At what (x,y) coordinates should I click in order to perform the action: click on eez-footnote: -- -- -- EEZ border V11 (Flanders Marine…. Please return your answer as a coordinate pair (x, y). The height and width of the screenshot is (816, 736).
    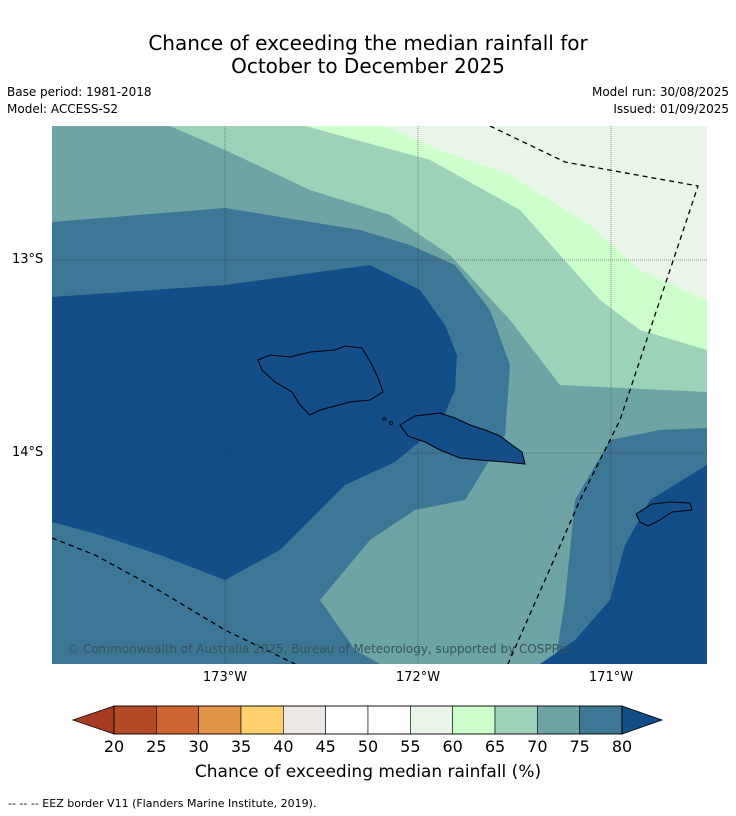
    Looking at the image, I should click on (162, 803).